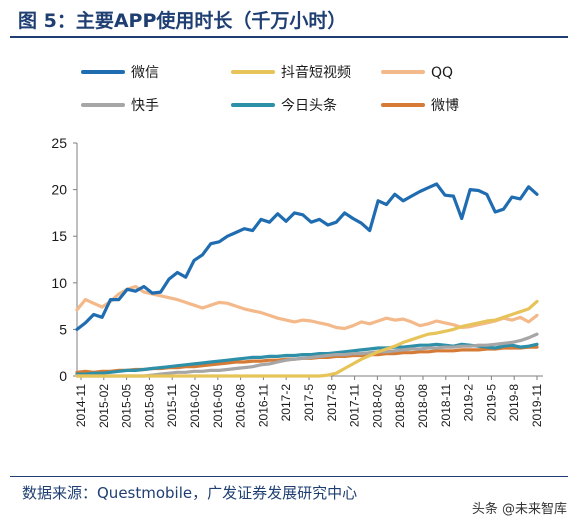 This screenshot has height=524, width=579. What do you see at coordinates (104, 406) in the screenshot?
I see `x-tick-label: 2015-02` at bounding box center [104, 406].